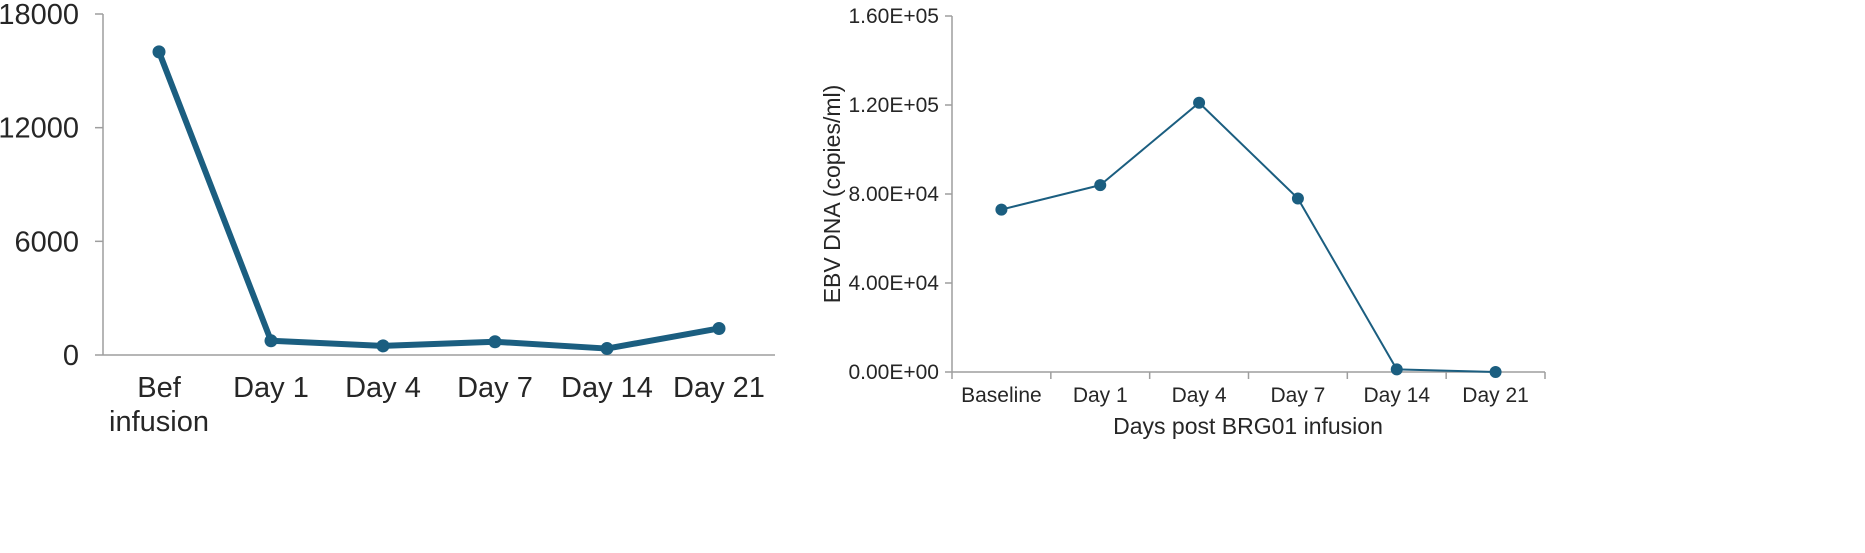 This screenshot has height=553, width=1865. I want to click on right-y-tick-label: 1.20E+05, so click(893, 105).